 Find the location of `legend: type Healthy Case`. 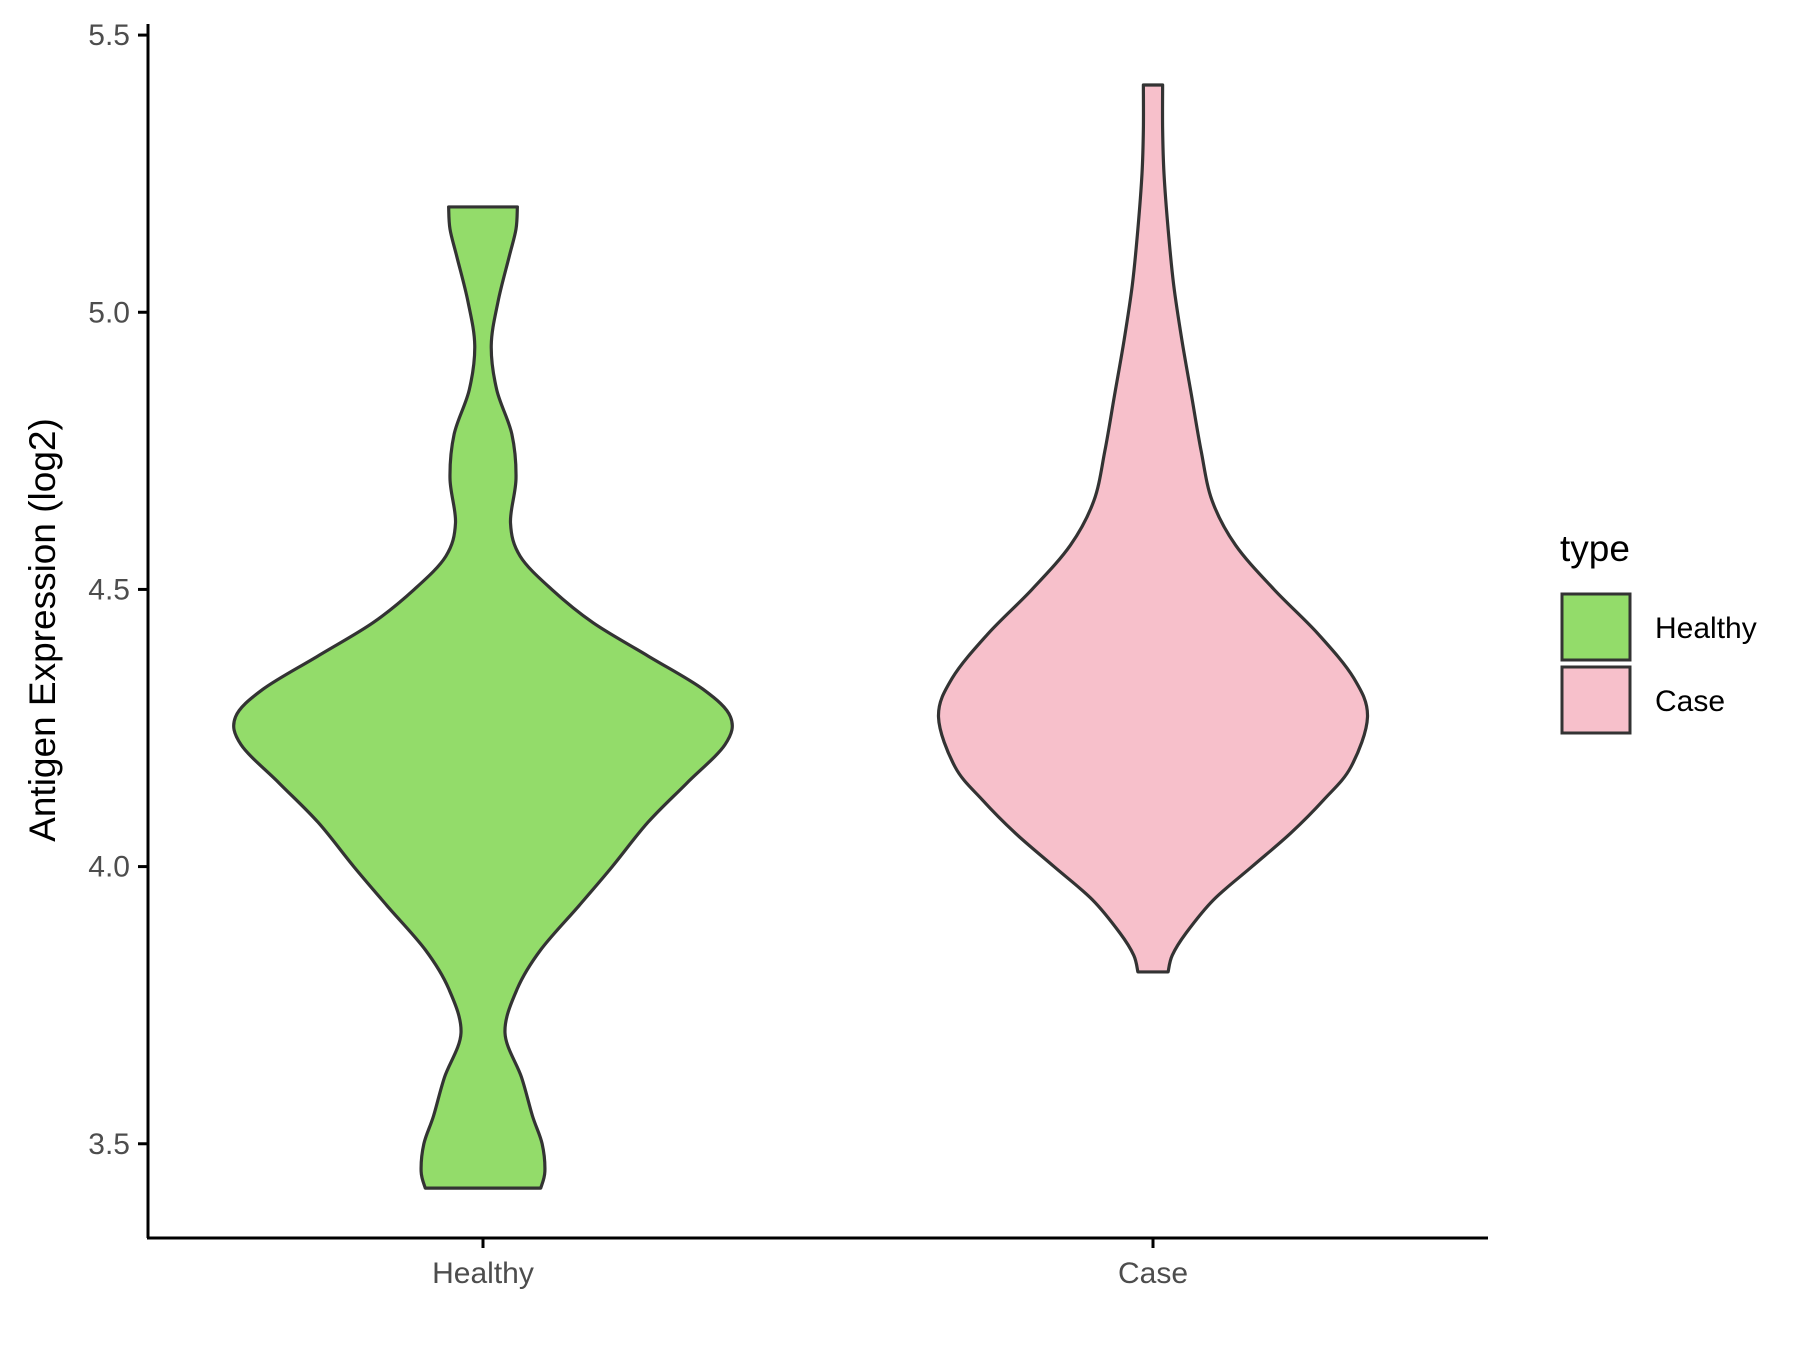

legend: type Healthy Case is located at coordinates (1658, 631).